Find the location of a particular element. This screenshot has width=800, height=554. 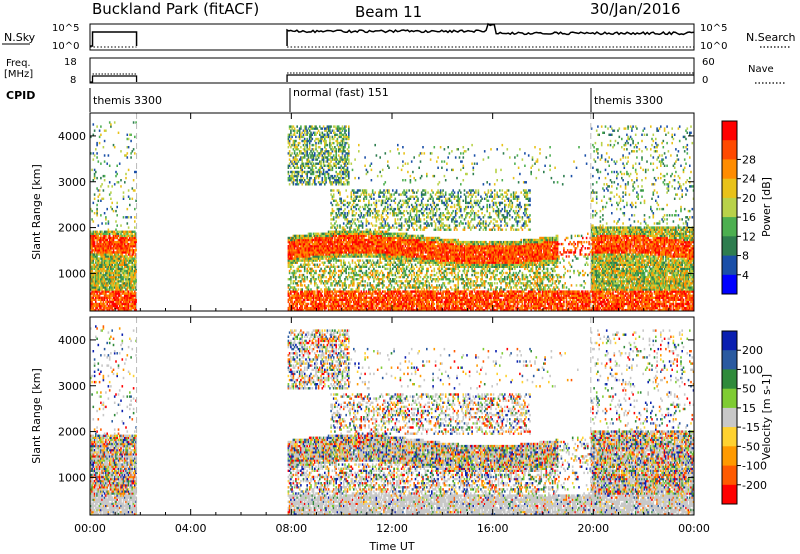

nsky-tick-top: 10^5 is located at coordinates (65, 28).